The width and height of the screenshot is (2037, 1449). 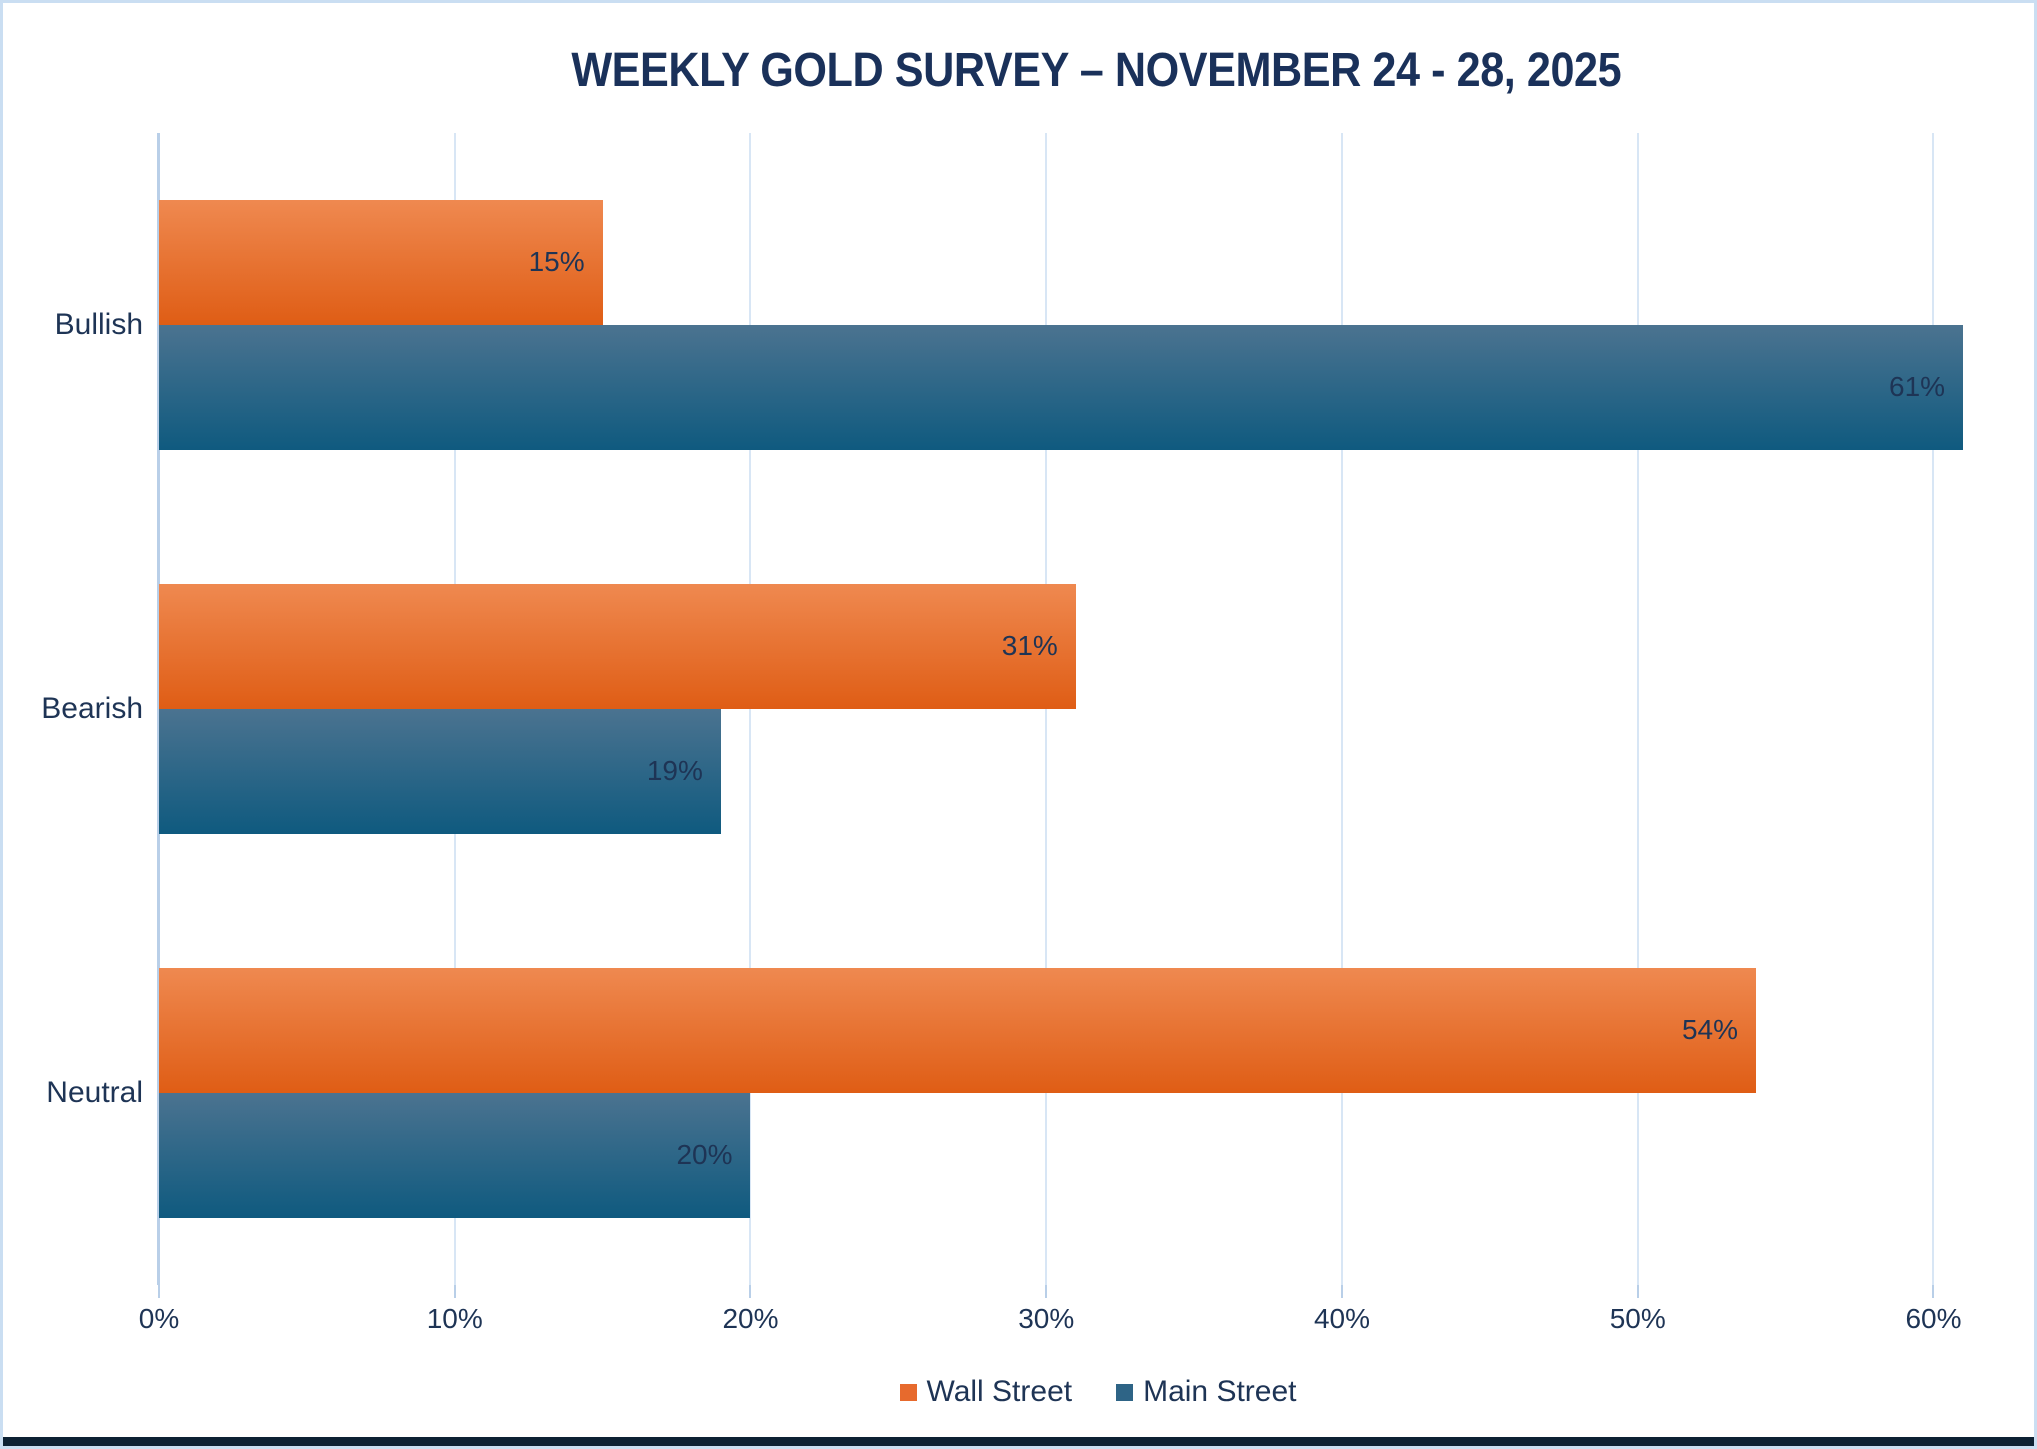 I want to click on x-tick-label-10: 10%, so click(x=454, y=1318).